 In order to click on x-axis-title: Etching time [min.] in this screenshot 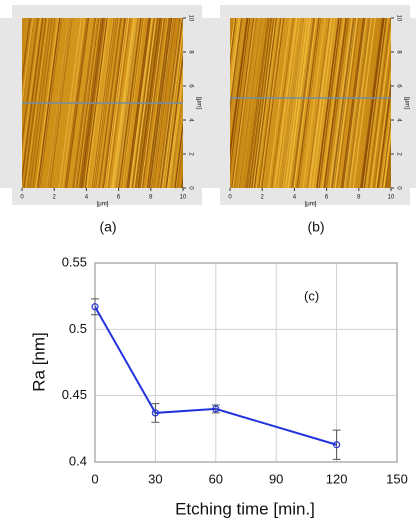, I will do `click(245, 508)`.